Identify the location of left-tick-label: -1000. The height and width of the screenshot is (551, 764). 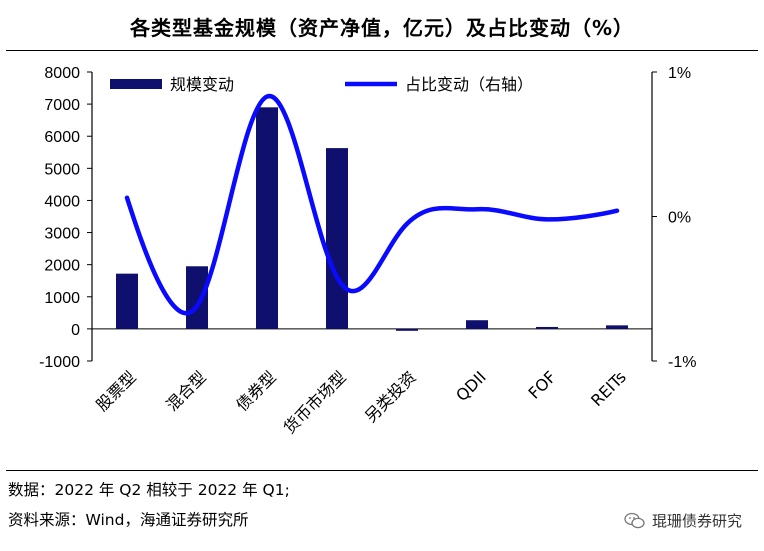
(59, 362).